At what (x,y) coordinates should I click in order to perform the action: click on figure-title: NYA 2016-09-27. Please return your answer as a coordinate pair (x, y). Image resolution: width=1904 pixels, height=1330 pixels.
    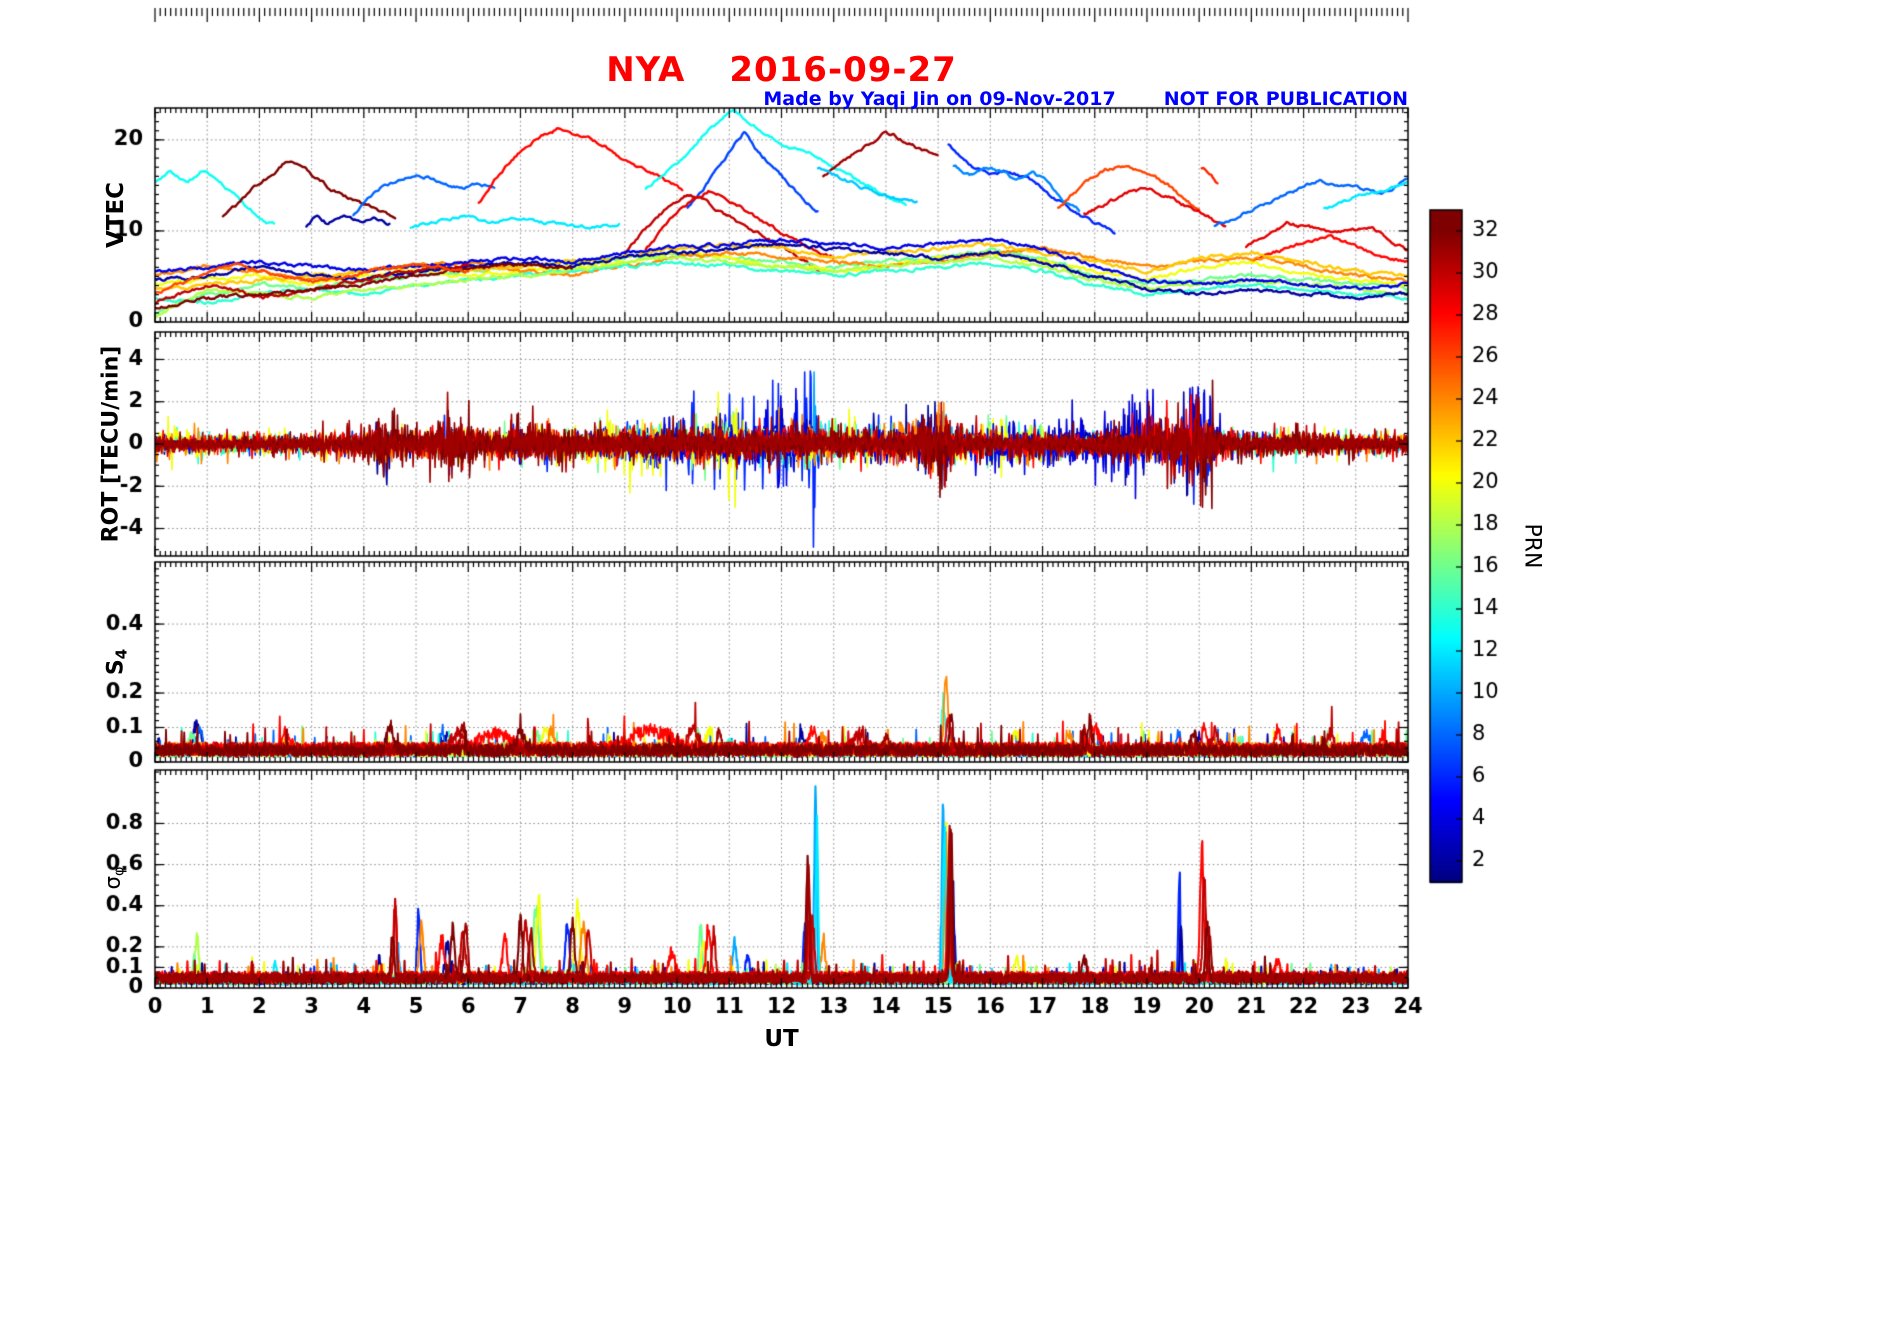
    Looking at the image, I should click on (781, 70).